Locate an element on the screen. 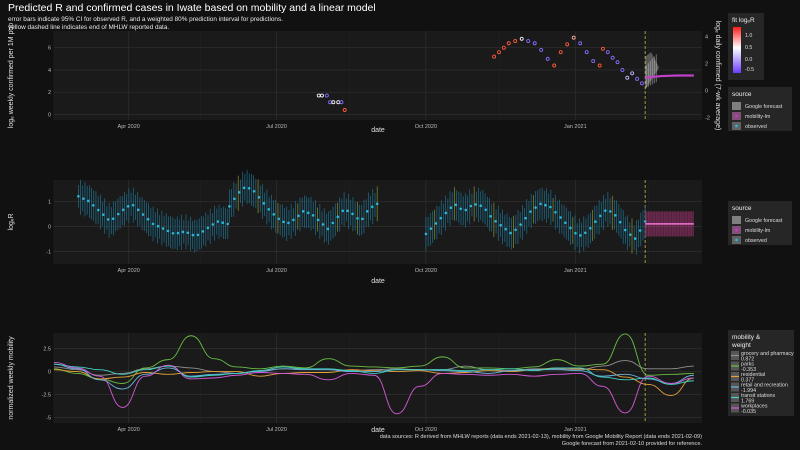  y-tick-label: -2.5 is located at coordinates (46, 396).